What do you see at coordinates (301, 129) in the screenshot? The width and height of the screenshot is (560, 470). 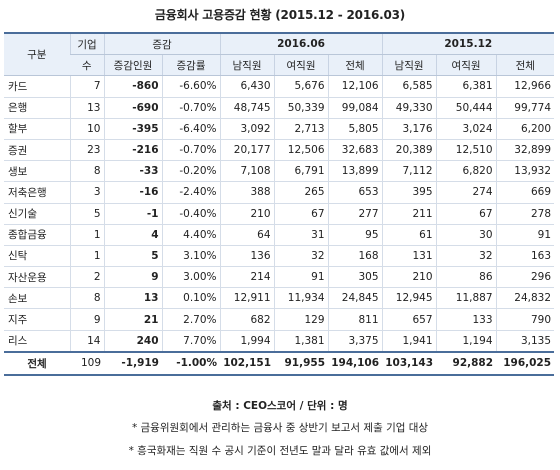 I see `row-female-2016: 2,713` at bounding box center [301, 129].